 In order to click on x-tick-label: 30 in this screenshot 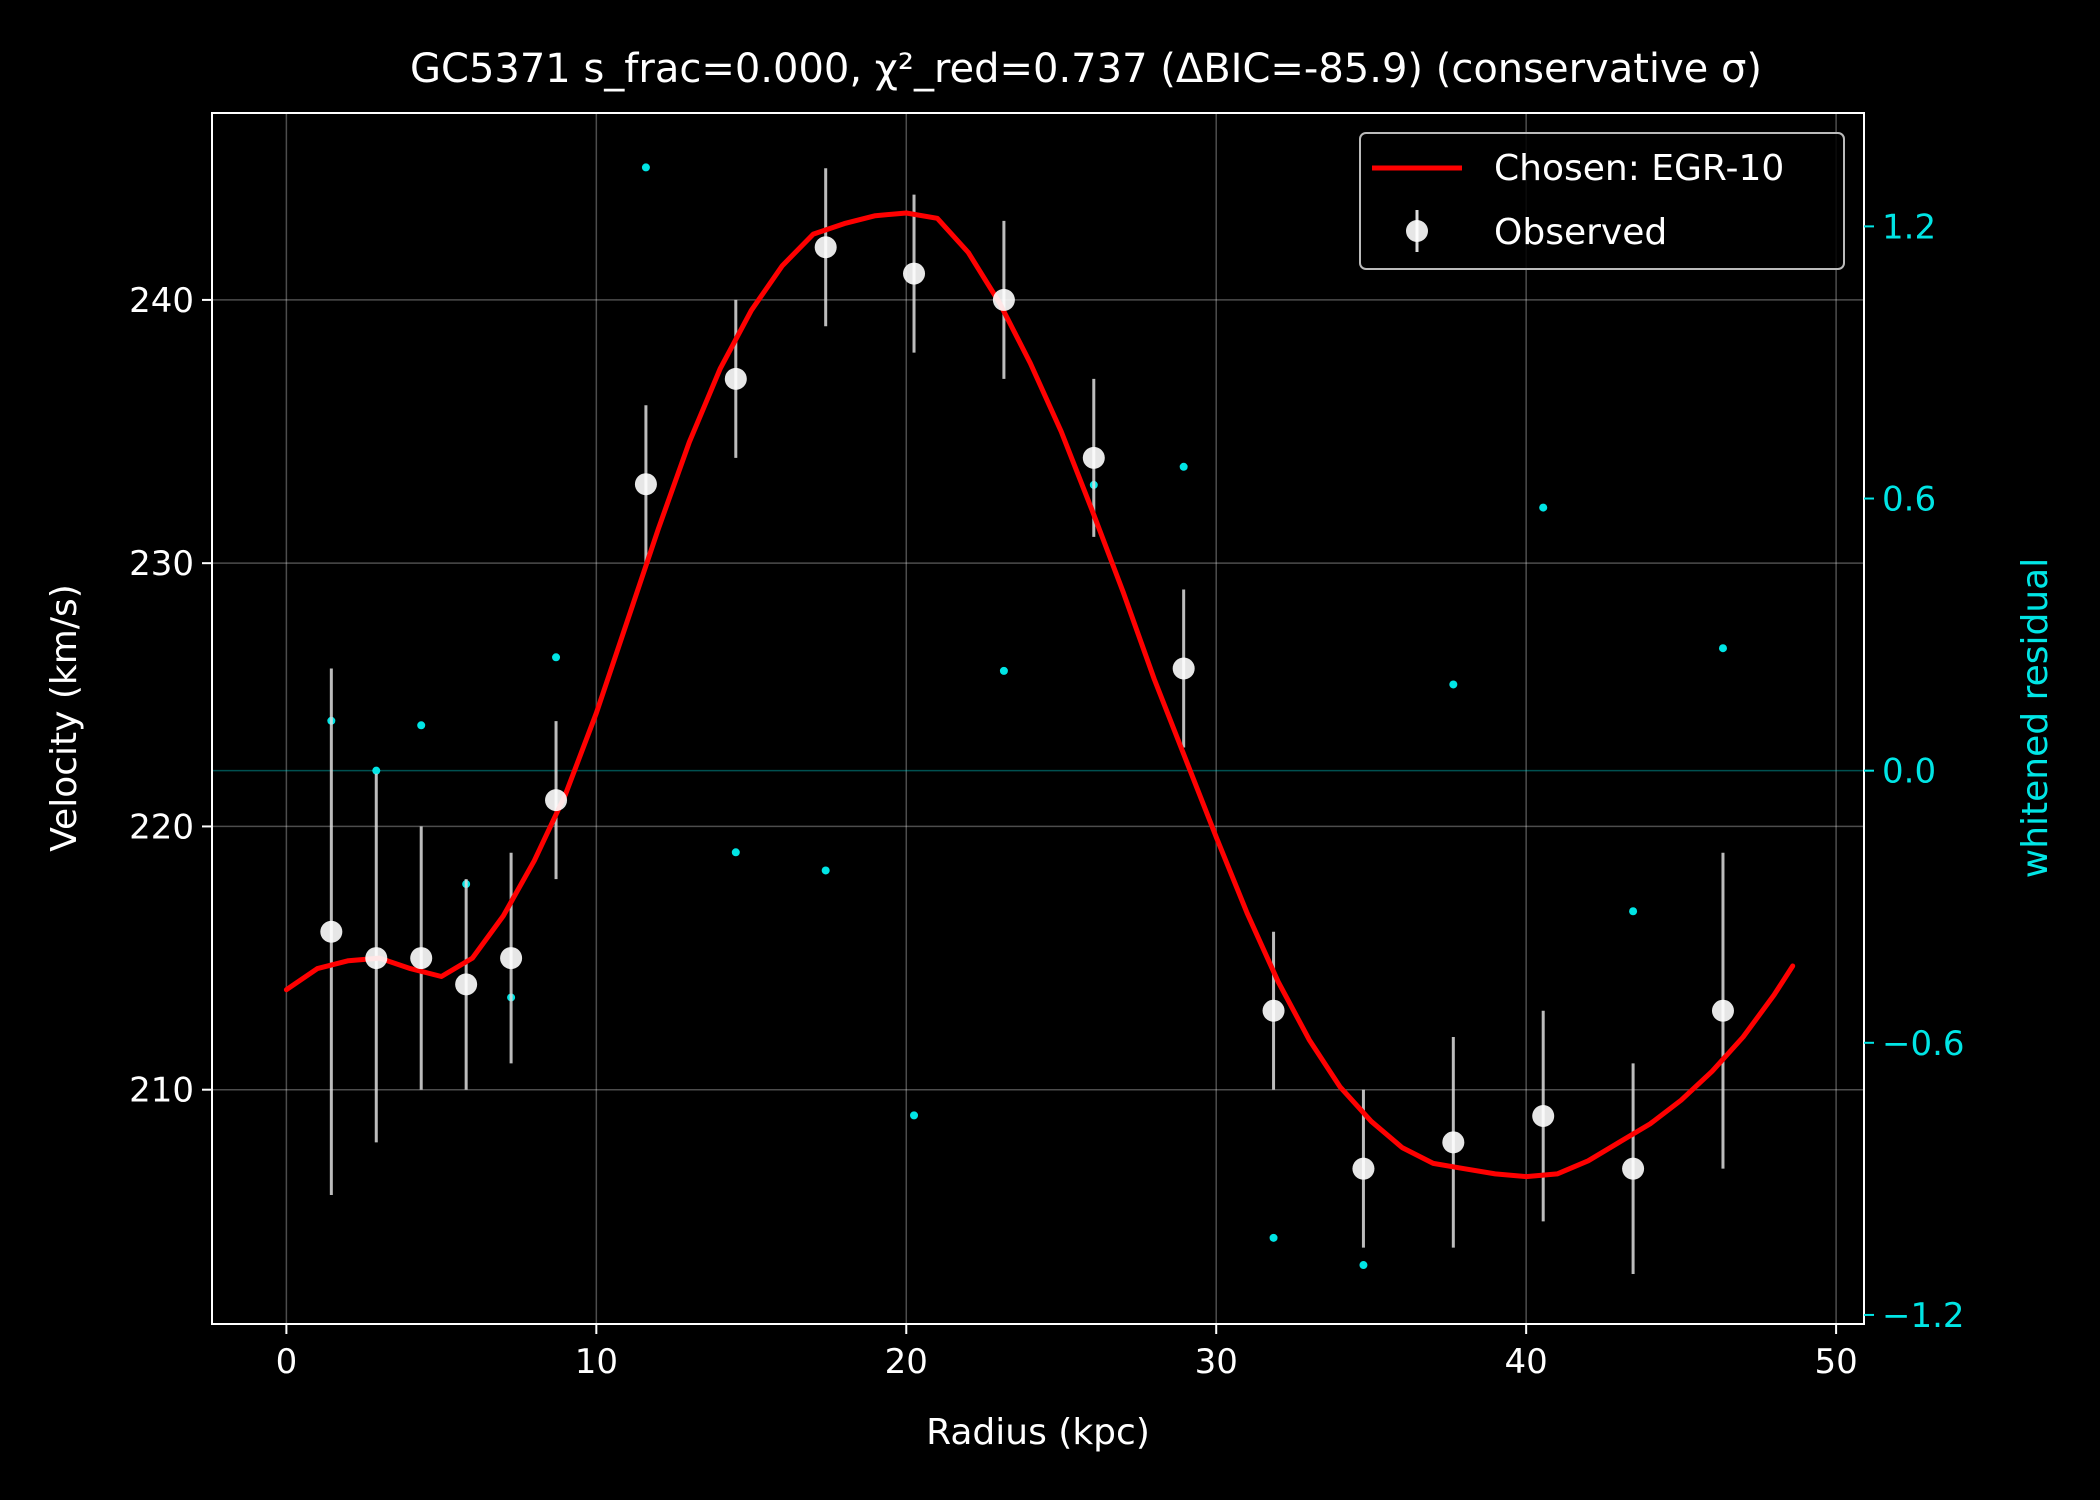, I will do `click(1216, 1362)`.